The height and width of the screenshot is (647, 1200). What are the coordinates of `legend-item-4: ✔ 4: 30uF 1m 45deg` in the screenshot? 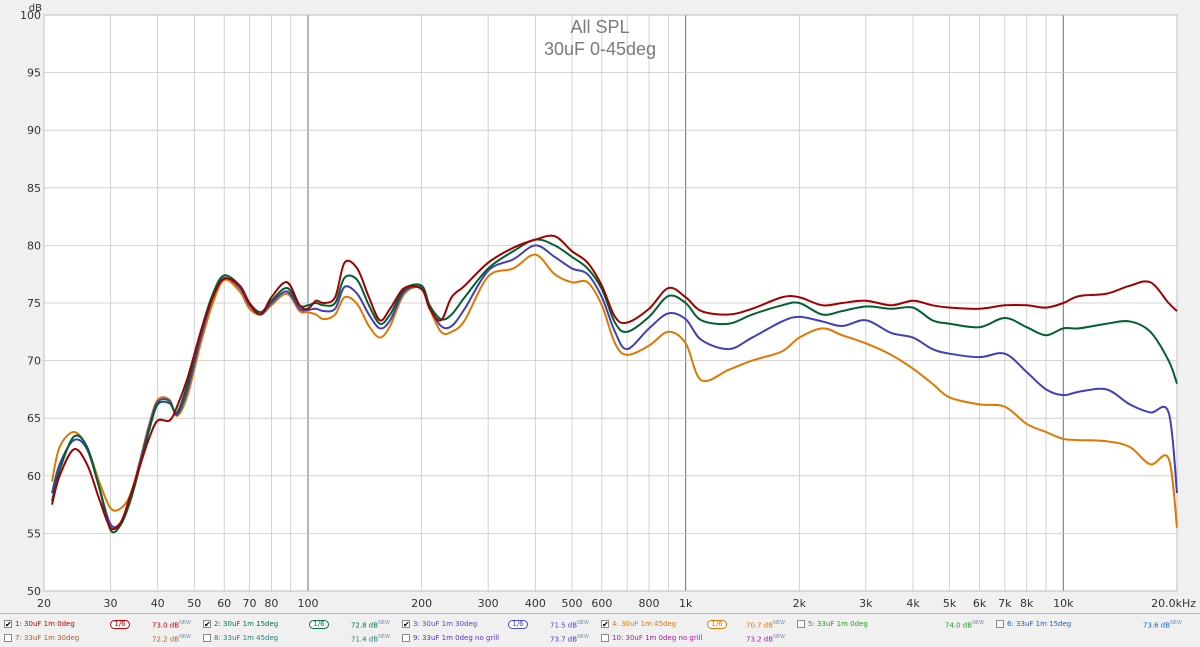 It's located at (638, 624).